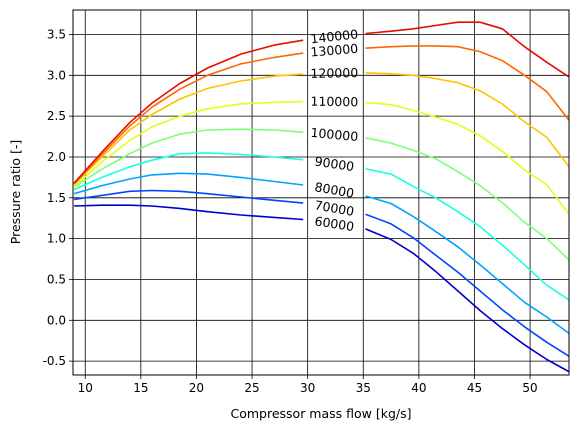  I want to click on y-tick-label: 1.0, so click(56, 239).